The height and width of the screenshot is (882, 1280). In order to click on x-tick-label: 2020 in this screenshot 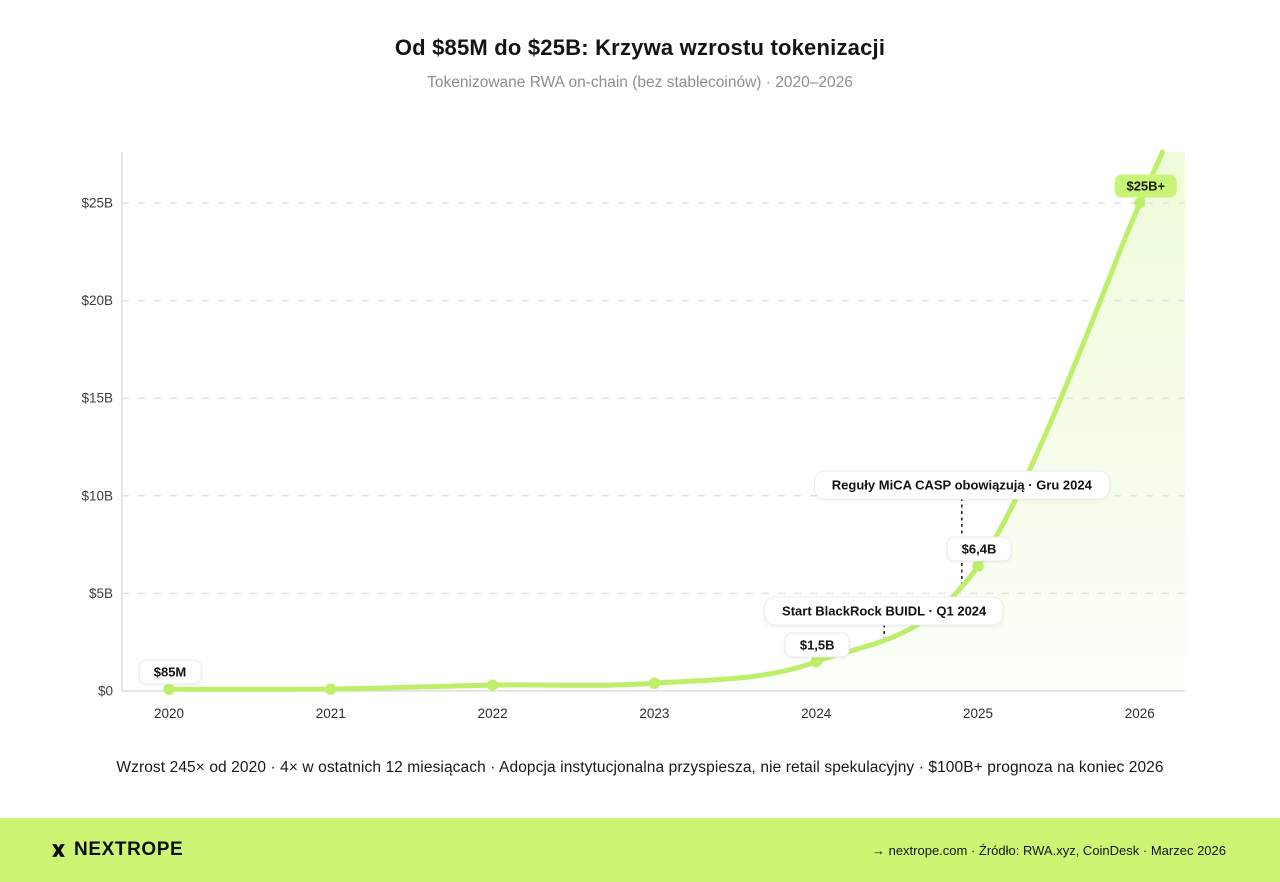, I will do `click(169, 713)`.